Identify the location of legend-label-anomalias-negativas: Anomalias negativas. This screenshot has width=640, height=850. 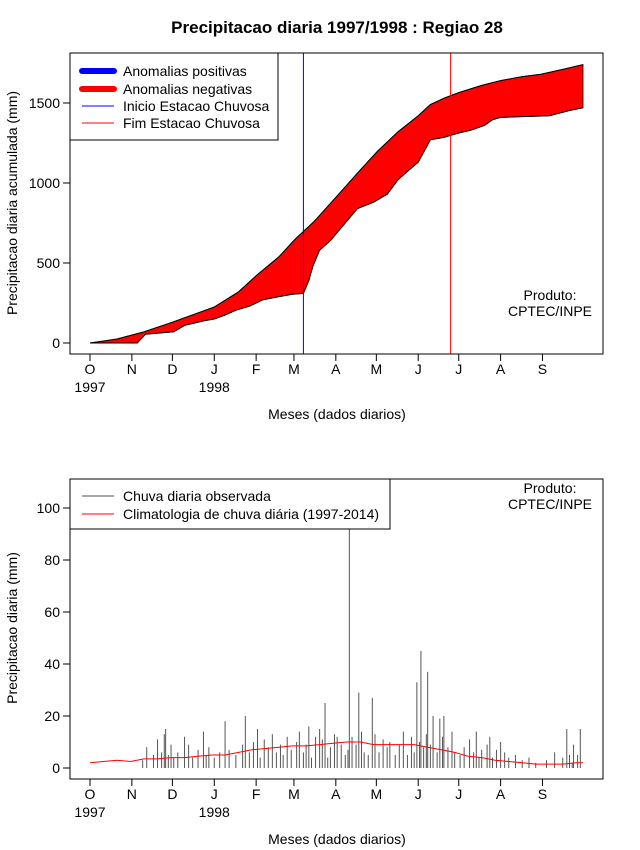
(187, 89).